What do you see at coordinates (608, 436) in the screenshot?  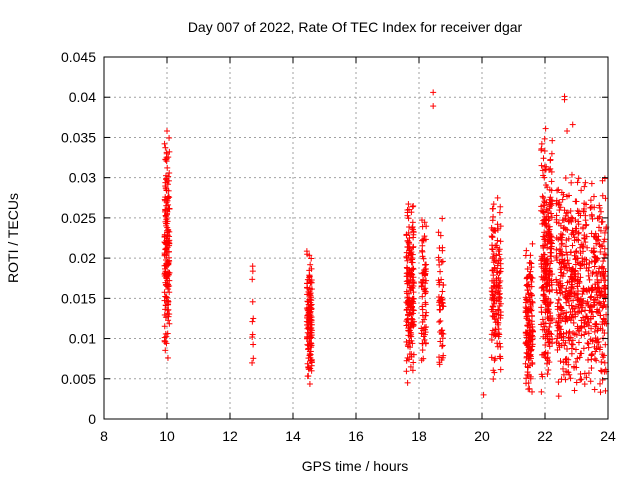 I see `x-tick-label: 24` at bounding box center [608, 436].